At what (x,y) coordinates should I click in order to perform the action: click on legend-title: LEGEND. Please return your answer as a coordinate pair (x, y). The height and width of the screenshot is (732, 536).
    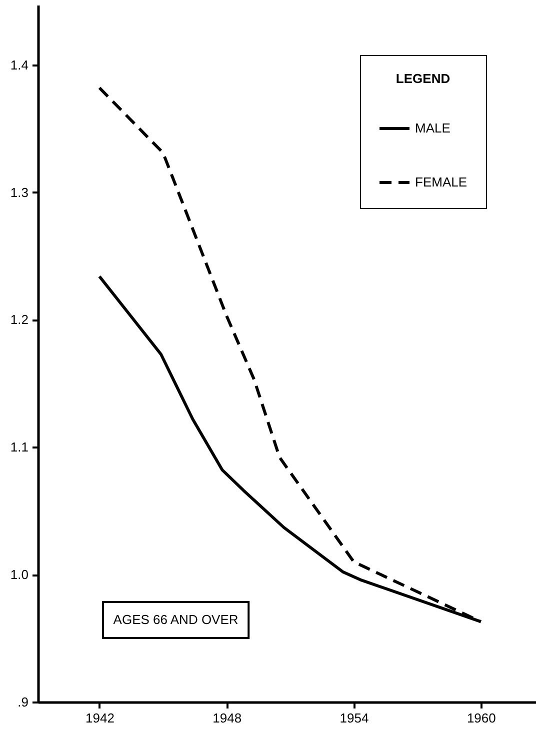
    Looking at the image, I should click on (423, 78).